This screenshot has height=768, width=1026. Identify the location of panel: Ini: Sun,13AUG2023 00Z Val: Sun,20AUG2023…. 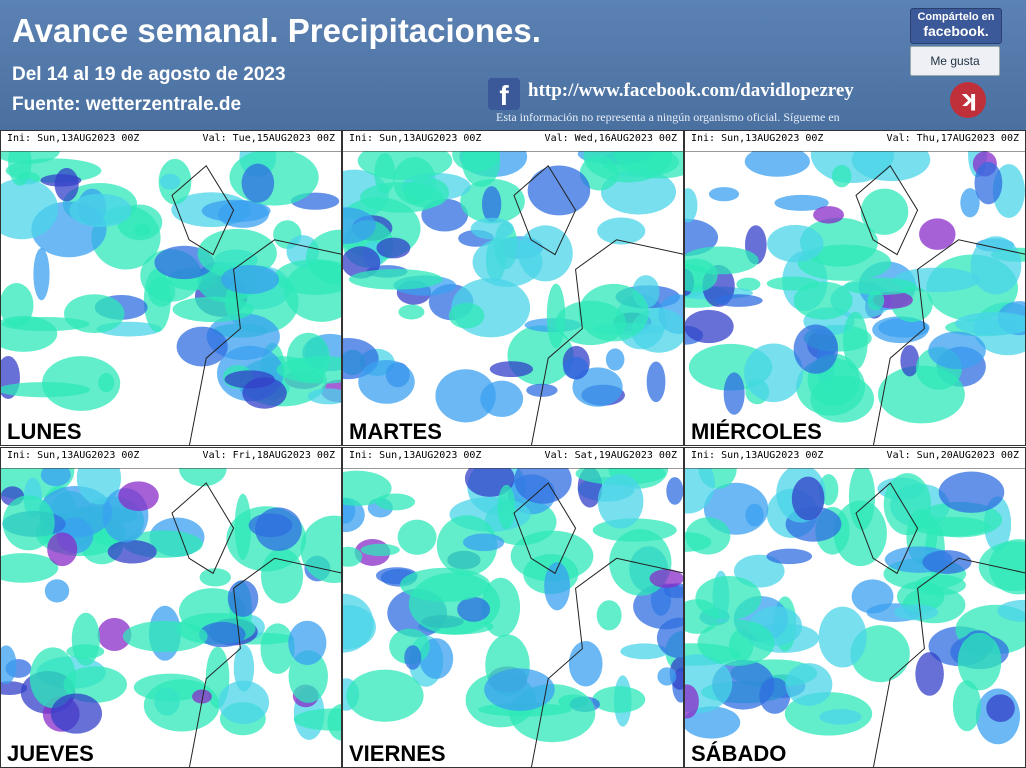
(855, 607).